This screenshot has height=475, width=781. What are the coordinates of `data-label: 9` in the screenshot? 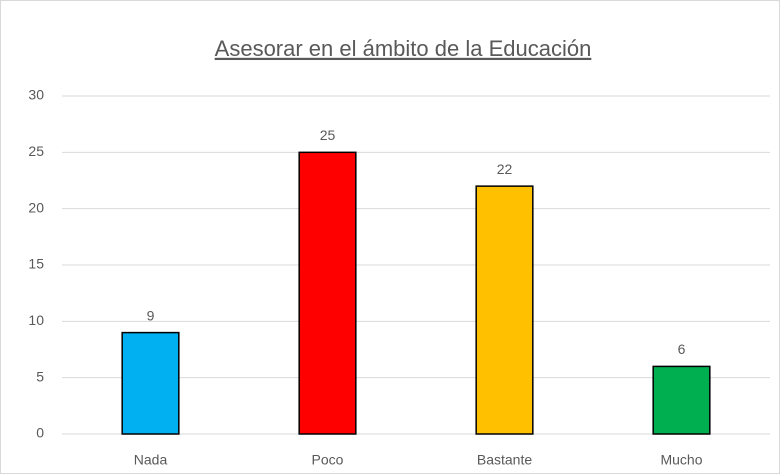 It's located at (151, 315).